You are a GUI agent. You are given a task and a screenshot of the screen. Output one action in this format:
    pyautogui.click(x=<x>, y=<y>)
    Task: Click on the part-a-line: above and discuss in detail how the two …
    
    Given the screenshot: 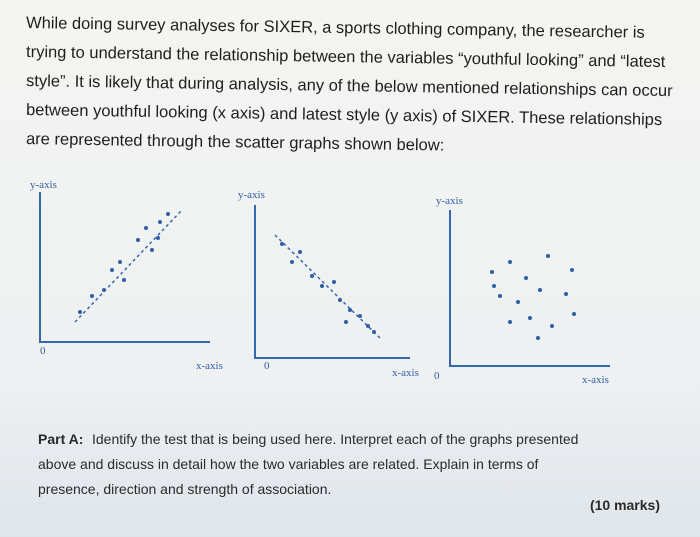 What is the action you would take?
    pyautogui.click(x=288, y=464)
    